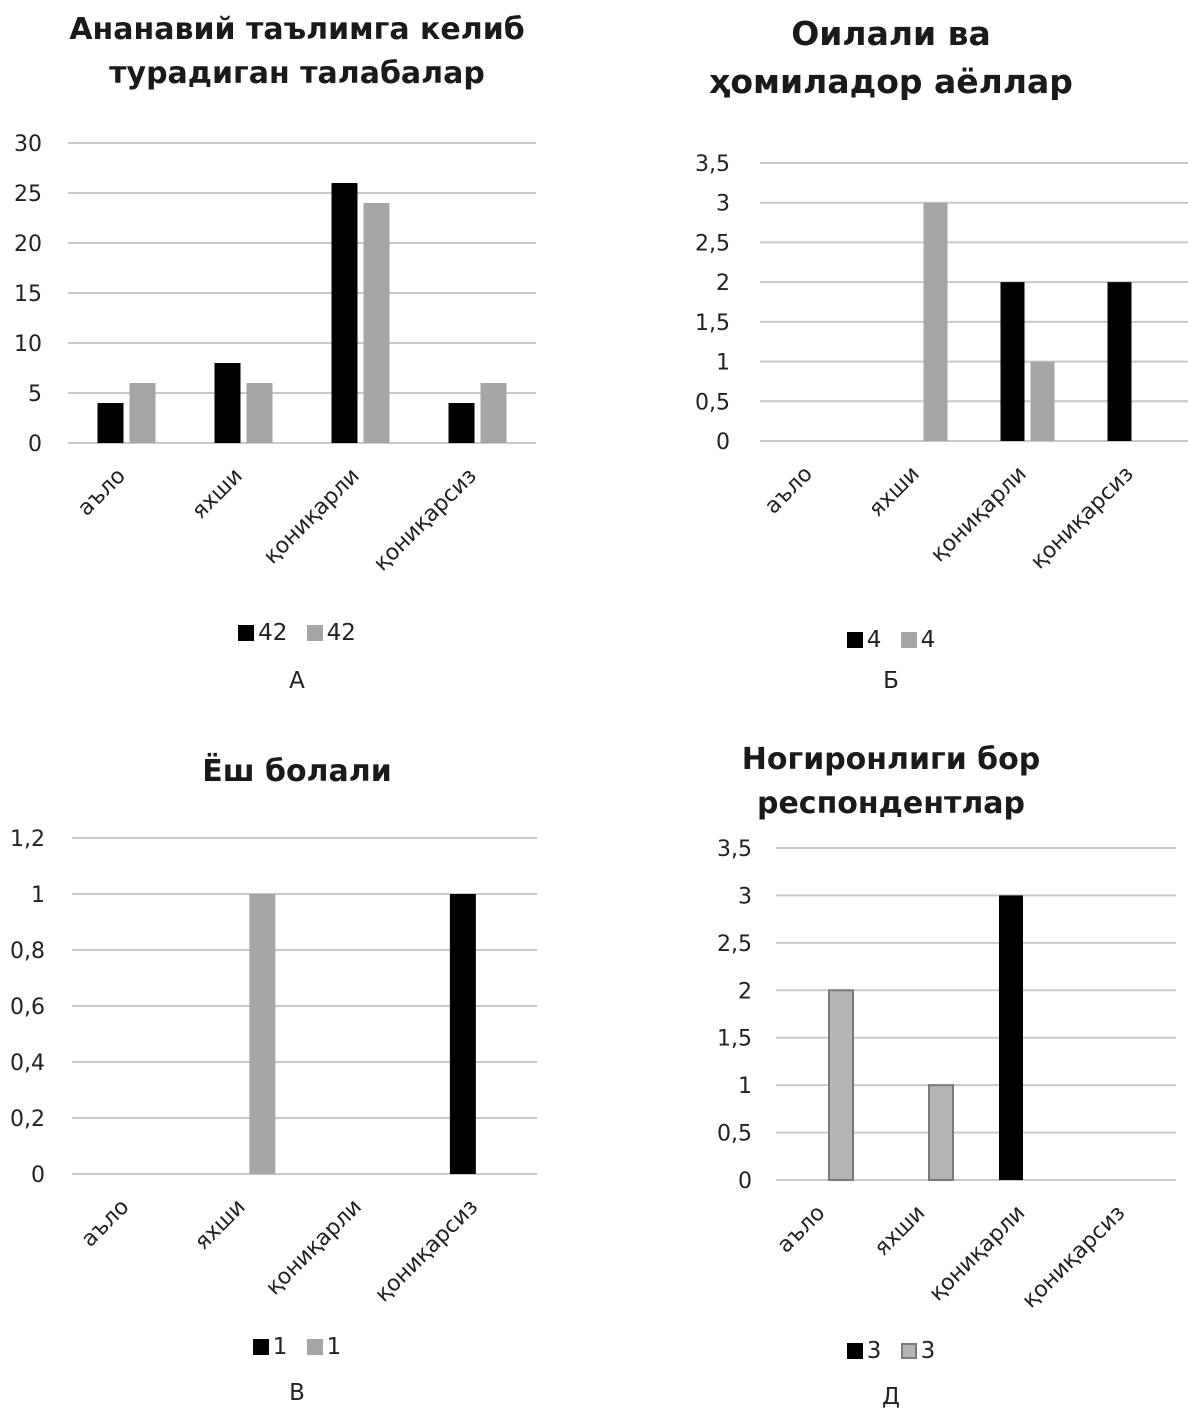 This screenshot has height=1416, width=1188. What do you see at coordinates (891, 759) in the screenshot?
I see `chart-title-line: Ногиронлиги бор` at bounding box center [891, 759].